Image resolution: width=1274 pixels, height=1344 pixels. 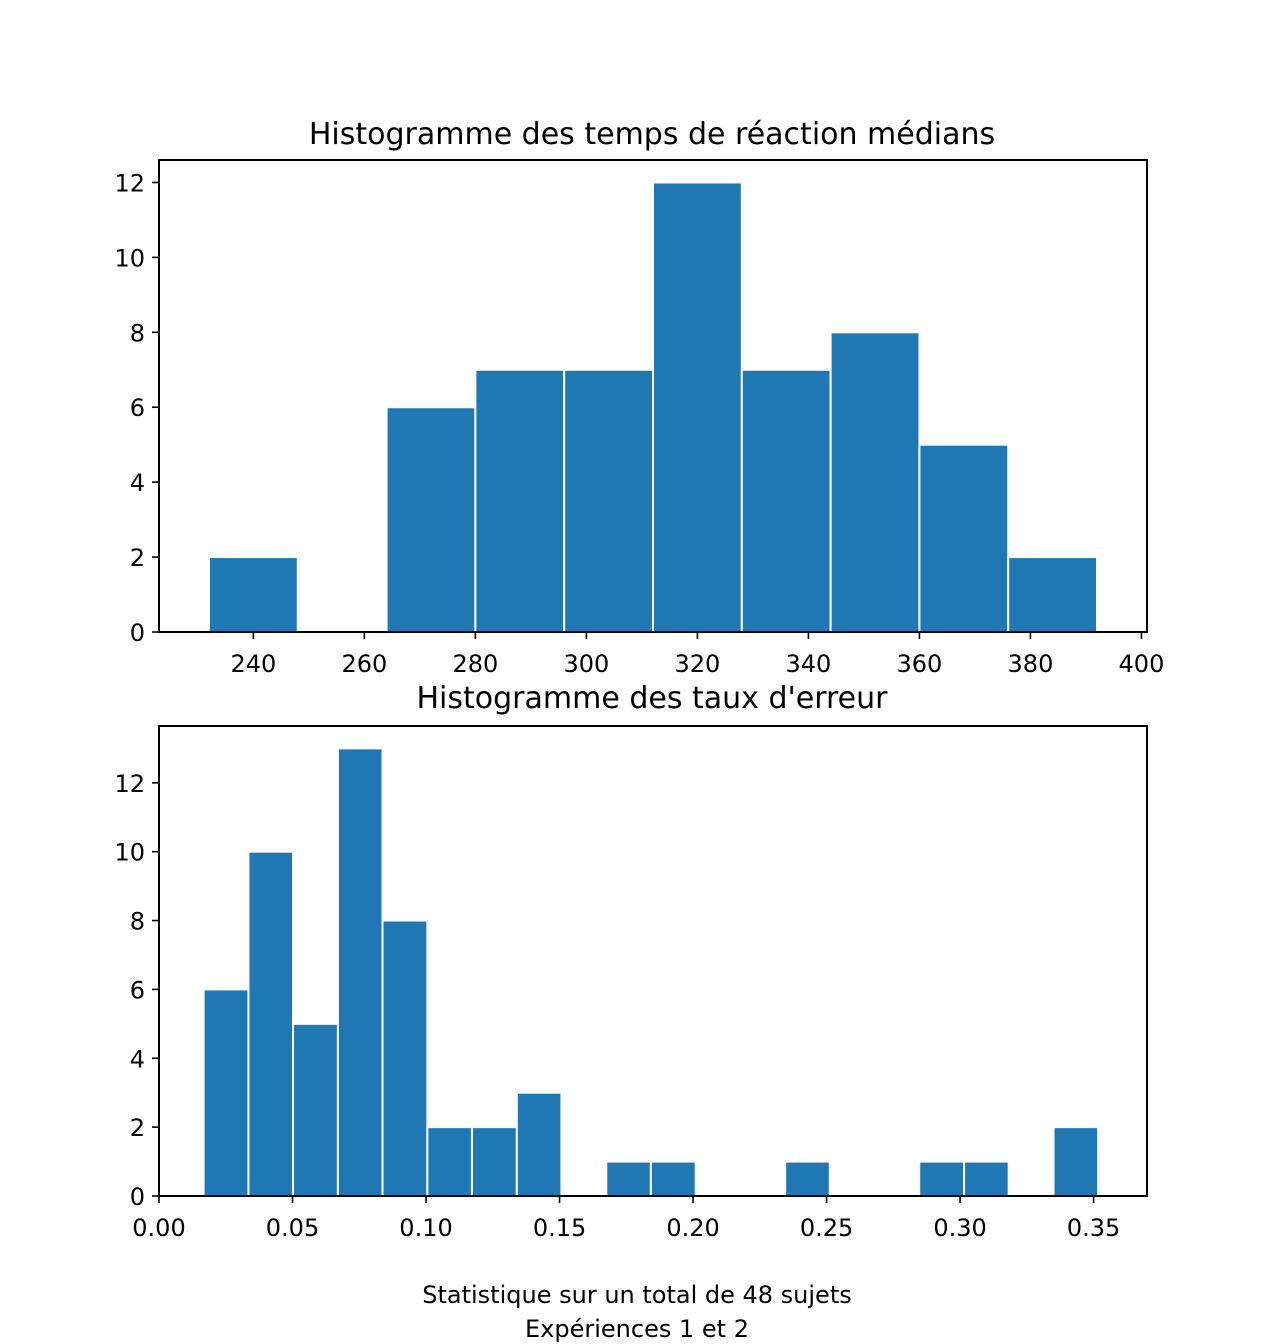 What do you see at coordinates (692, 1228) in the screenshot?
I see `x-tick-label: 0.20` at bounding box center [692, 1228].